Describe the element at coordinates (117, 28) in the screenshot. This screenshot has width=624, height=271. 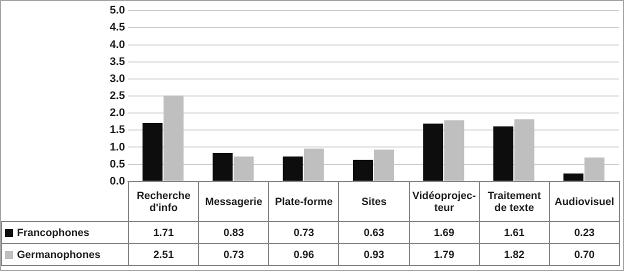
I see `y-tick-label: 4.5` at that location.